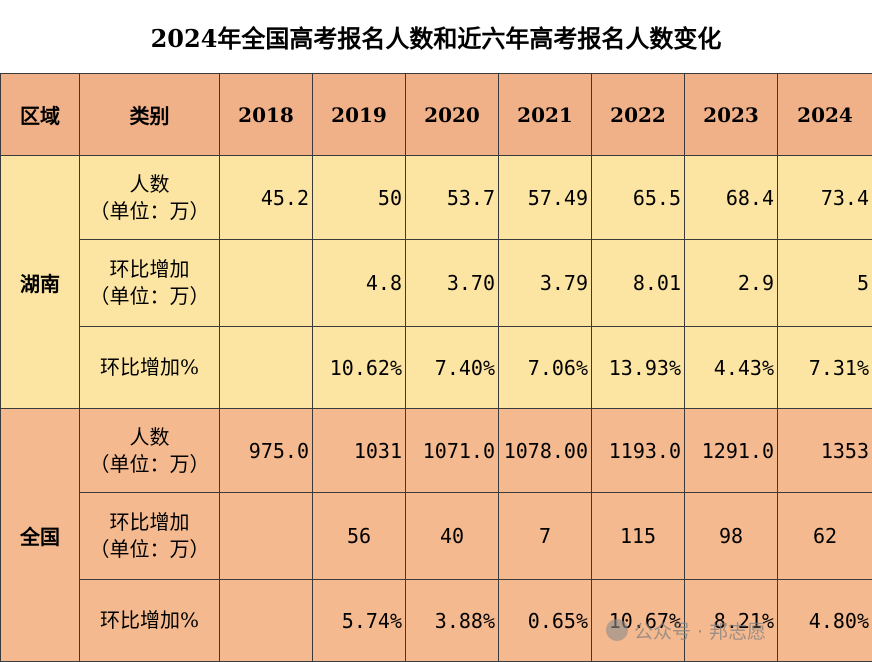  I want to click on table-row: 环比增加 （单位：万） 56 40 7 115 98 62, so click(436, 536).